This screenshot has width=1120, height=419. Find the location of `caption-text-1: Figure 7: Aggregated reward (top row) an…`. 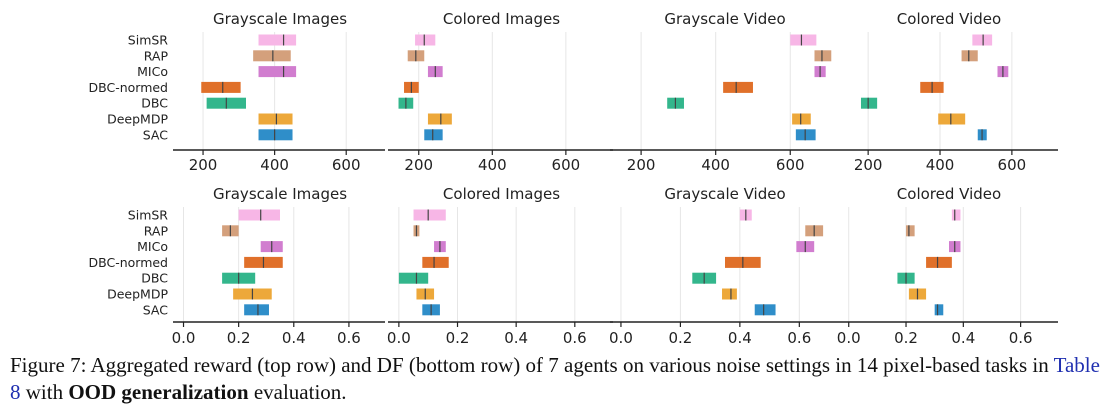

caption-text-1: Figure 7: Aggregated reward (top row) an… is located at coordinates (532, 365).